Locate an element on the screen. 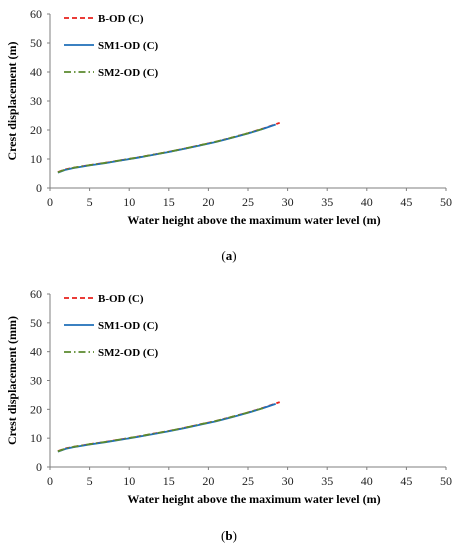  y-axis-title: Crest displacement (m) is located at coordinates (12, 100).